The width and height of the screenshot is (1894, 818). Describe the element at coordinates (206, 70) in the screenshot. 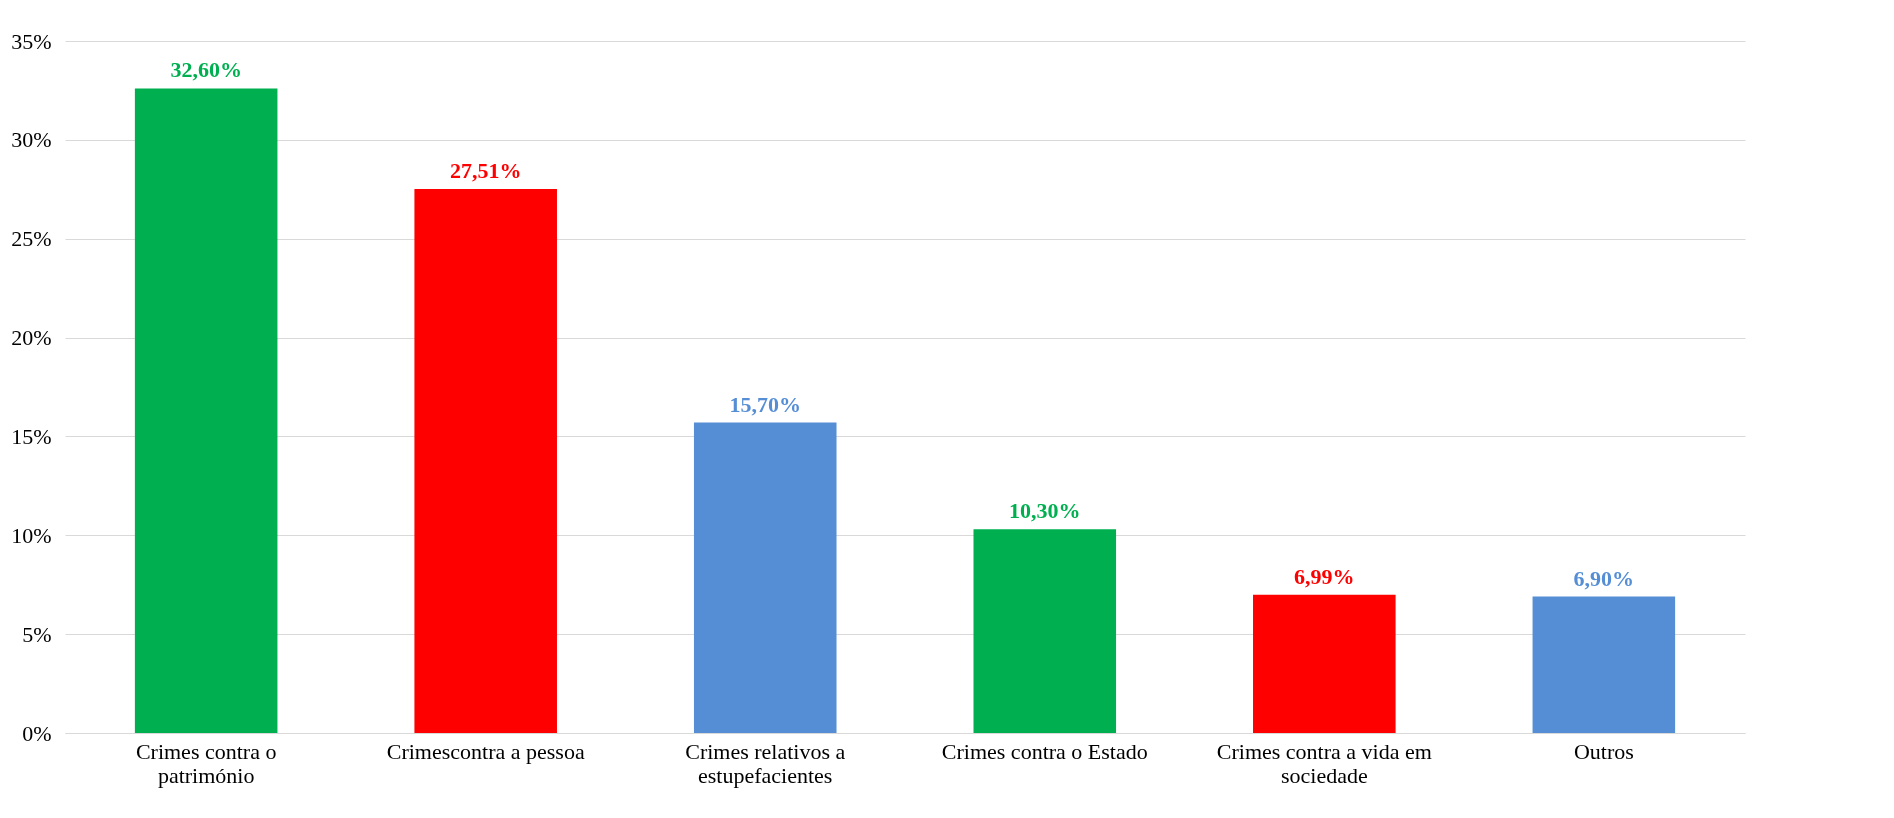

I see `data-label: 32,60%` at that location.